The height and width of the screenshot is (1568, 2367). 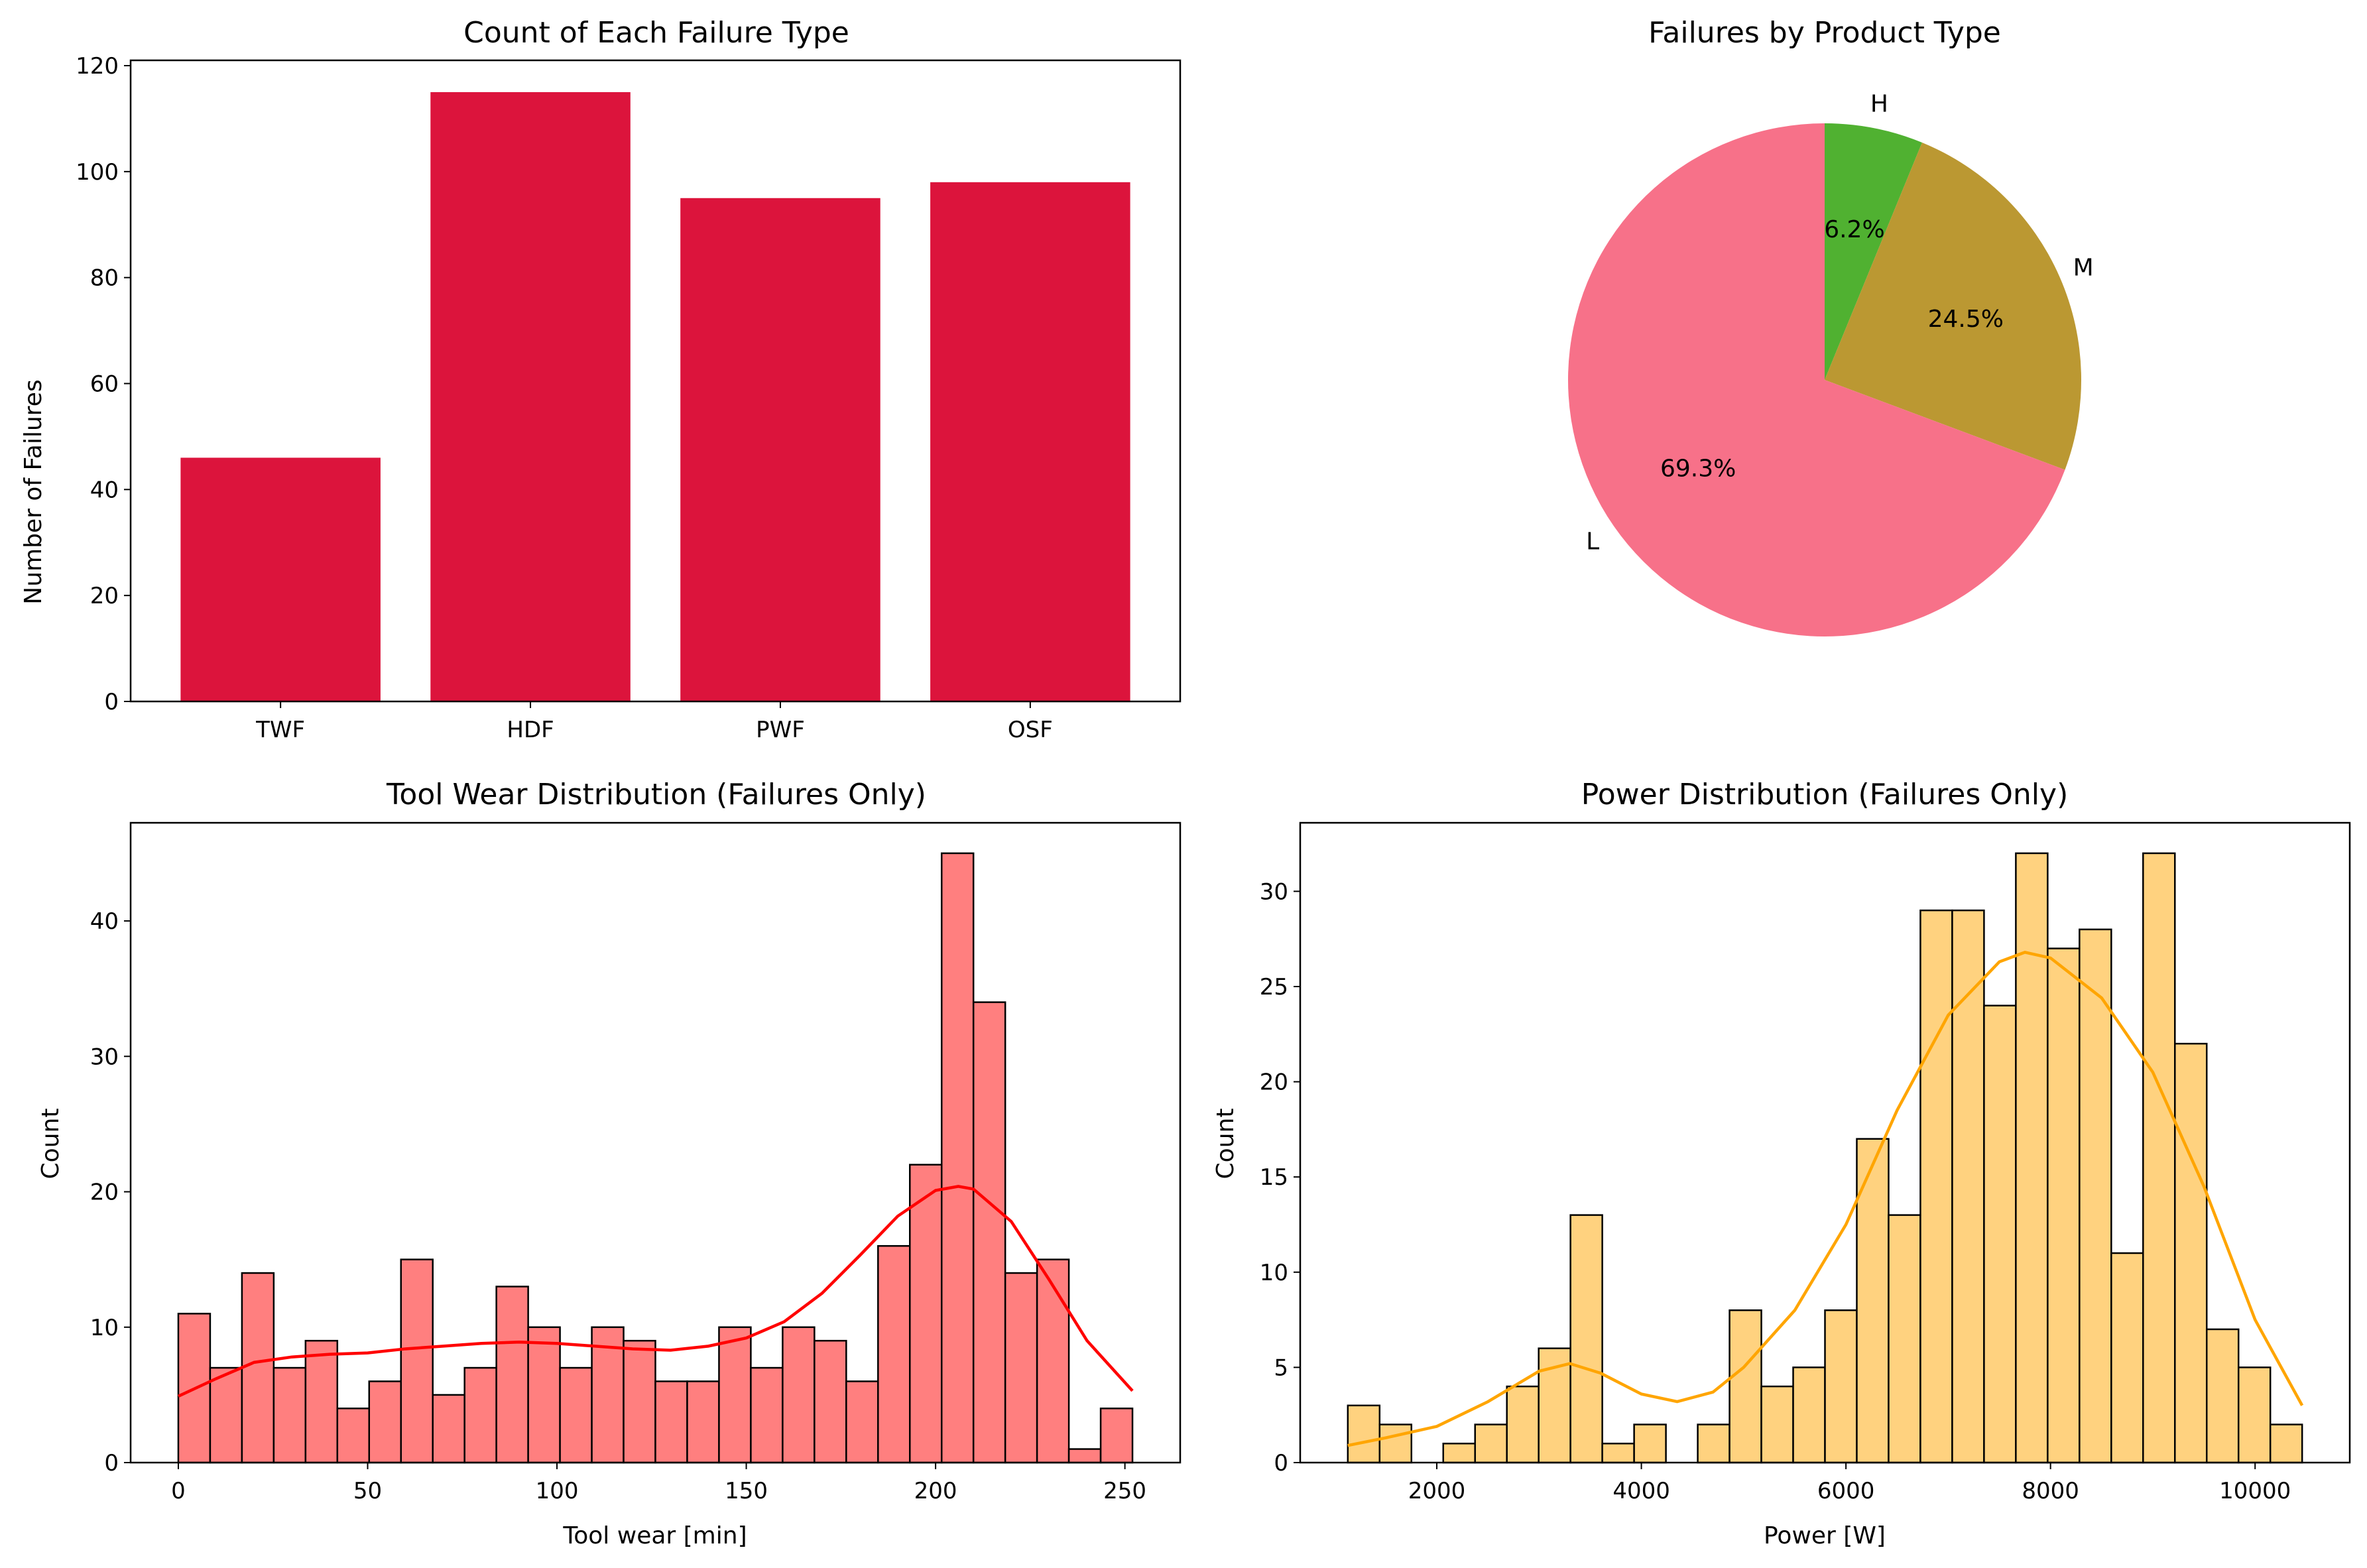 What do you see at coordinates (1124, 1491) in the screenshot?
I see `x-tick-label: 250` at bounding box center [1124, 1491].